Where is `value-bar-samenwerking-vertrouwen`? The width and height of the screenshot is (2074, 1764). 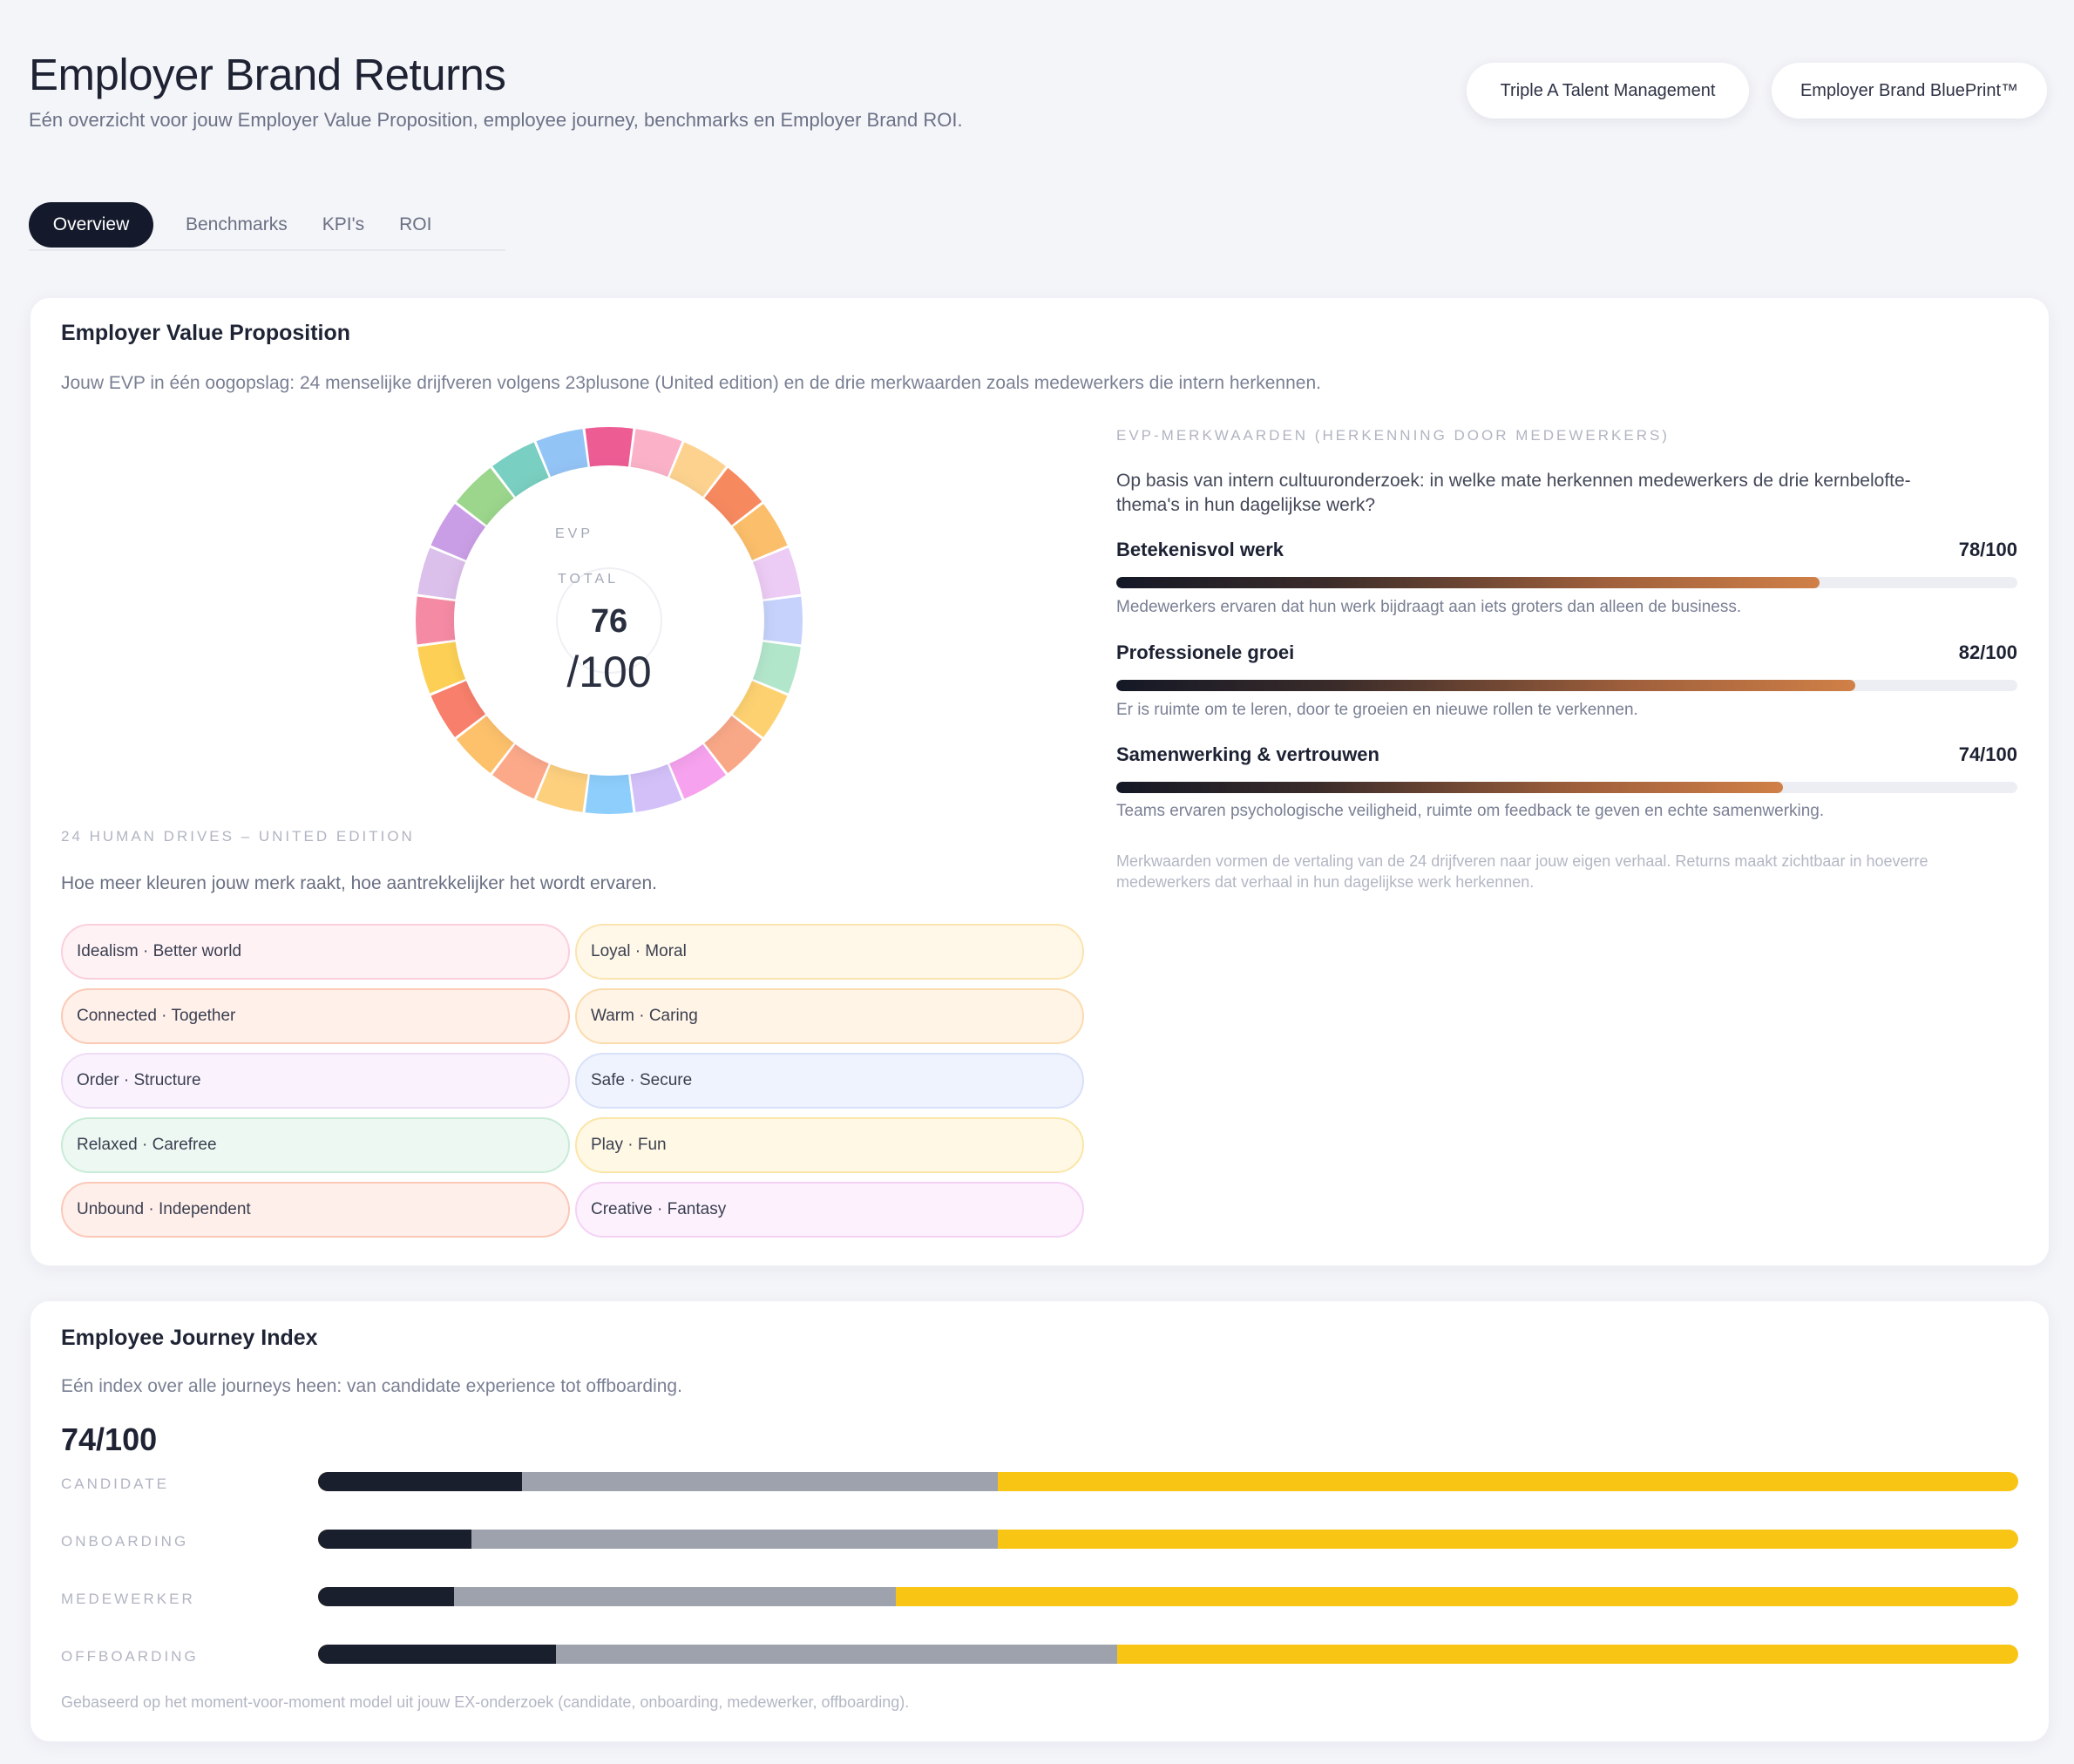
value-bar-samenwerking-vertrouwen is located at coordinates (1566, 787).